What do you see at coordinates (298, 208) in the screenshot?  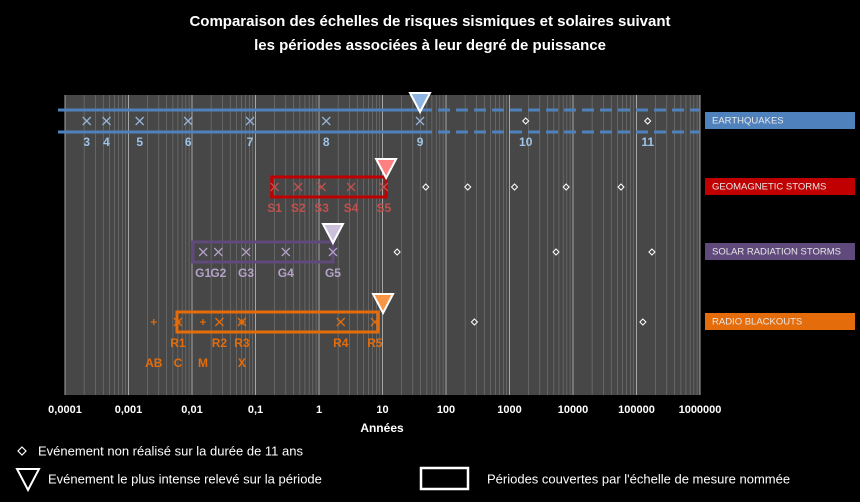 I see `level-label: S2` at bounding box center [298, 208].